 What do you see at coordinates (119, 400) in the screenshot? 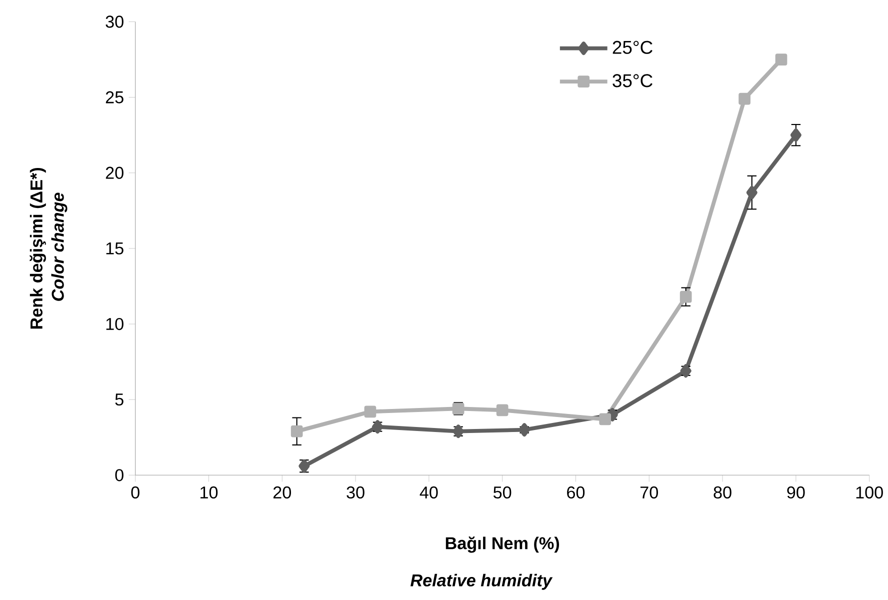
I see `y-tick-label: 5` at bounding box center [119, 400].